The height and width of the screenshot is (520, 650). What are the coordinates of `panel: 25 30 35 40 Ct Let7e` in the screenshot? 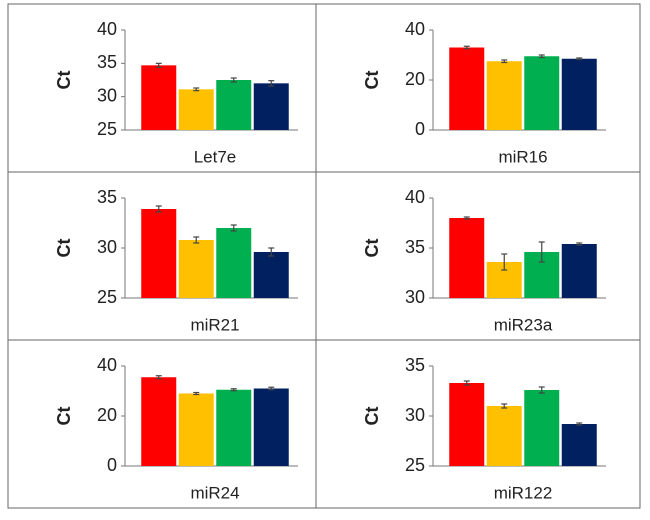 It's located at (176, 92).